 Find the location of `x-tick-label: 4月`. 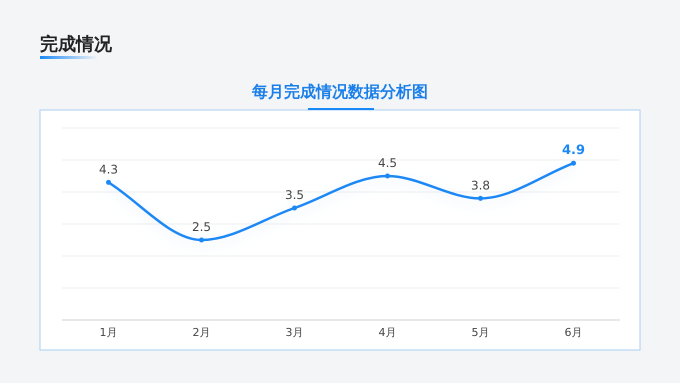

x-tick-label: 4月 is located at coordinates (387, 332).